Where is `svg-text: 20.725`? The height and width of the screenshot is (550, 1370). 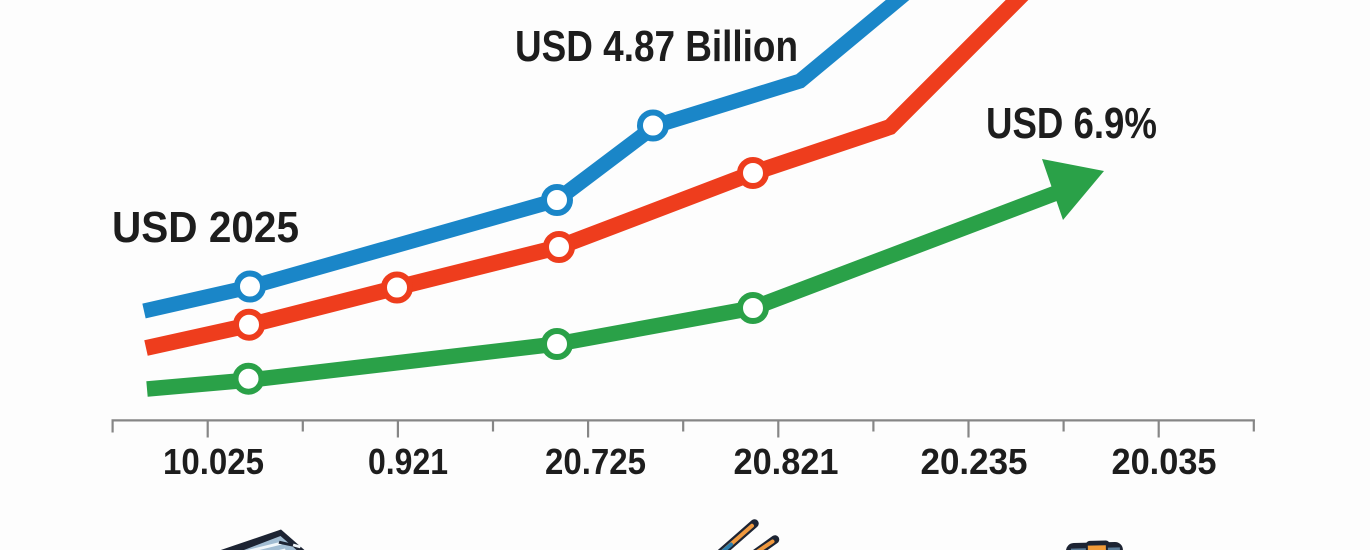
svg-text: 20.725 is located at coordinates (595, 461).